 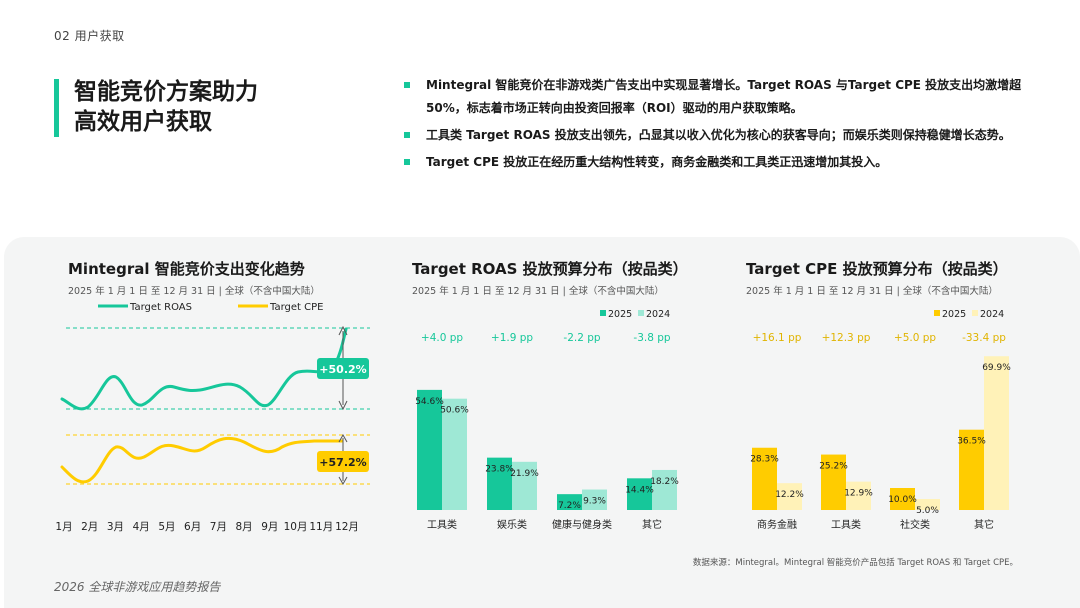 What do you see at coordinates (581, 338) in the screenshot?
I see `change-label: -2.2 pp` at bounding box center [581, 338].